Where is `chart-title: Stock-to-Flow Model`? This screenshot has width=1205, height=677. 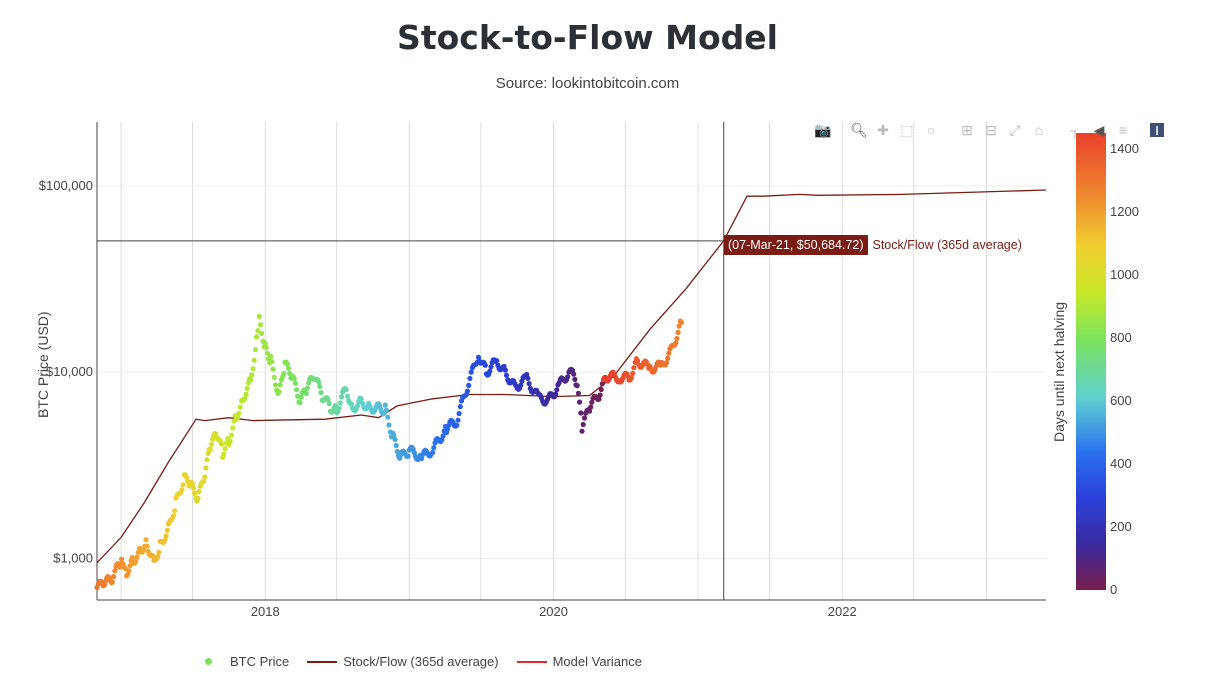 chart-title: Stock-to-Flow Model is located at coordinates (587, 37).